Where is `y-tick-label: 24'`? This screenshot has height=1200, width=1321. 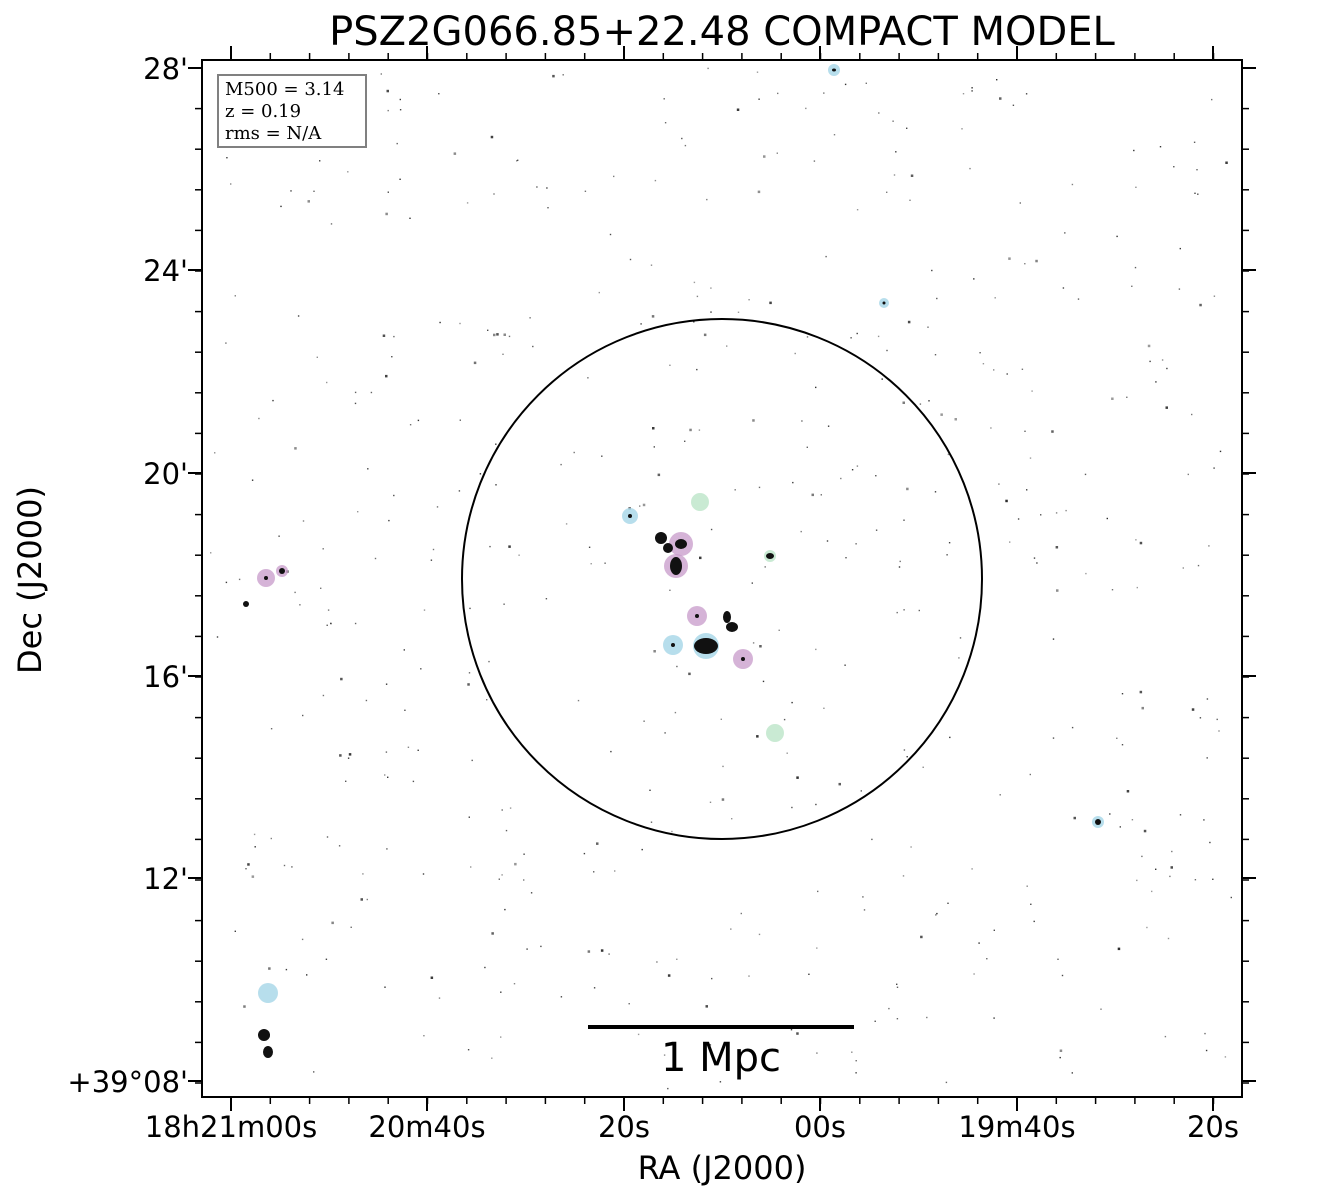
y-tick-label: 24' is located at coordinates (165, 271).